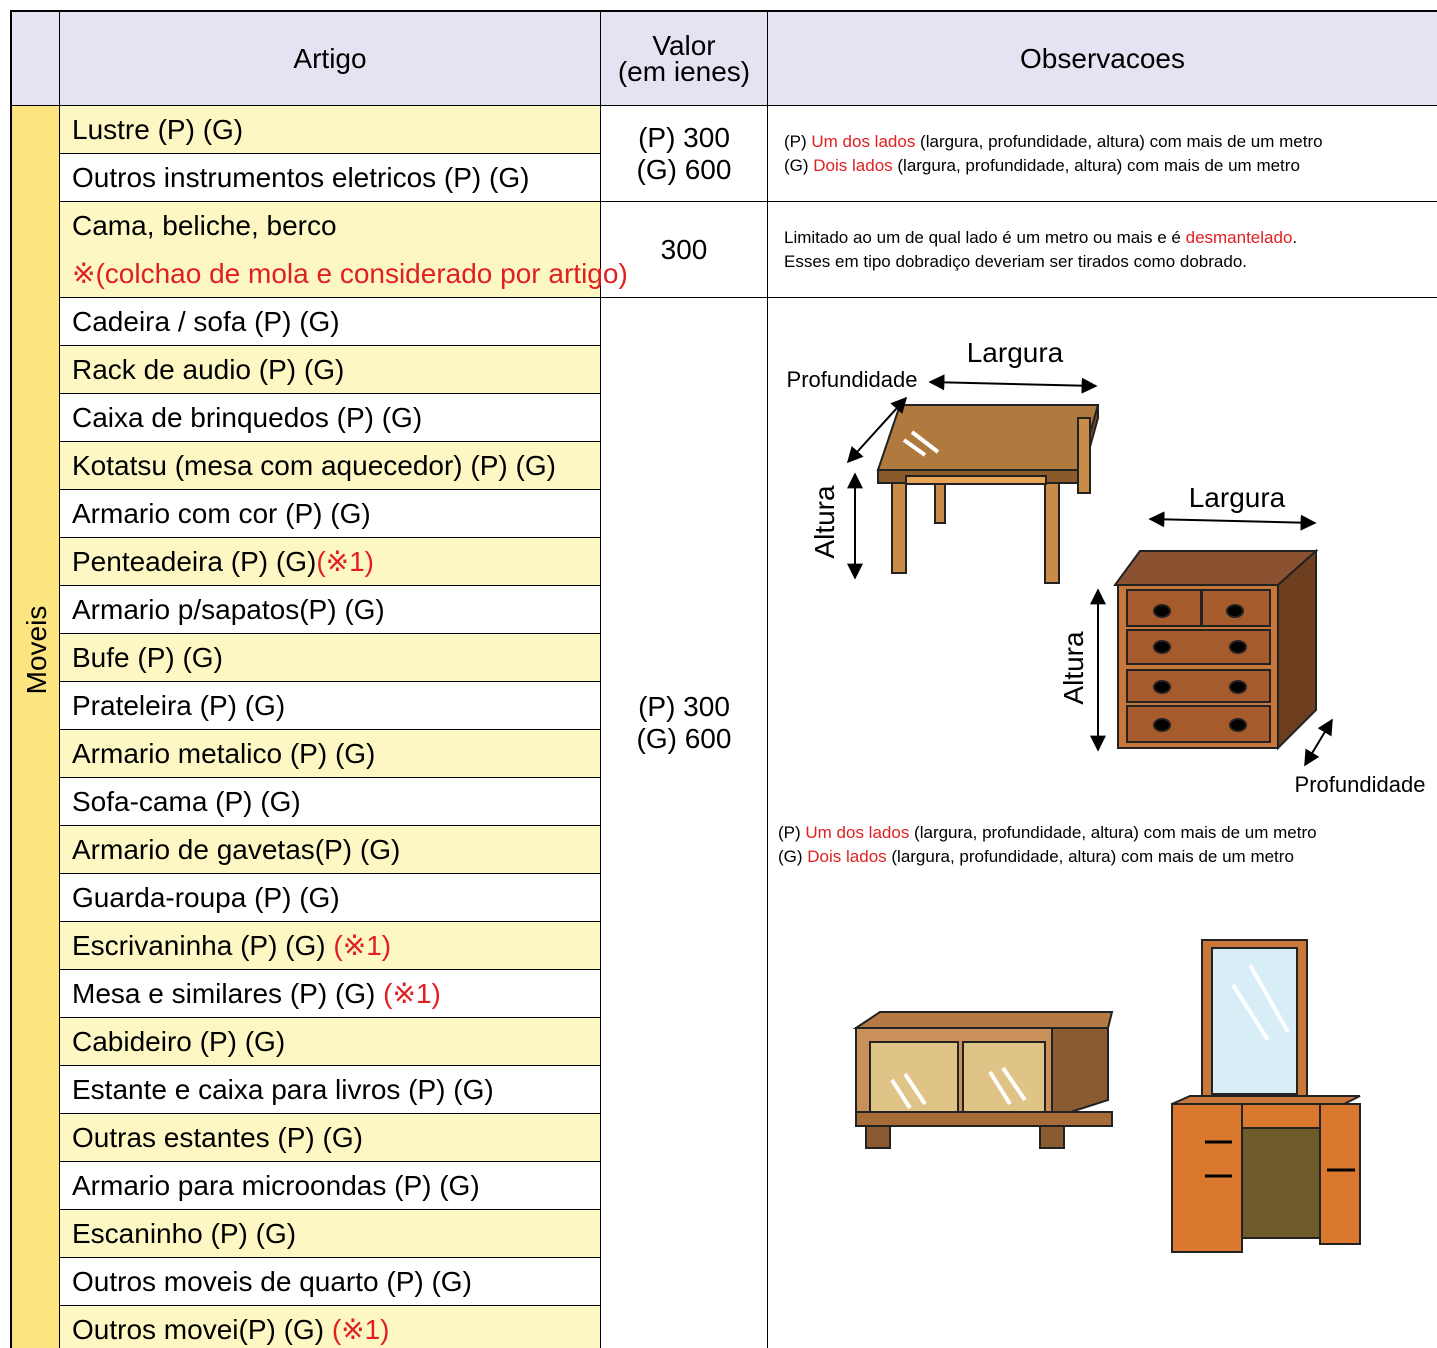 The width and height of the screenshot is (1437, 1348). Describe the element at coordinates (204, 225) in the screenshot. I see `text-segment: Cama, beliche, berco` at that location.